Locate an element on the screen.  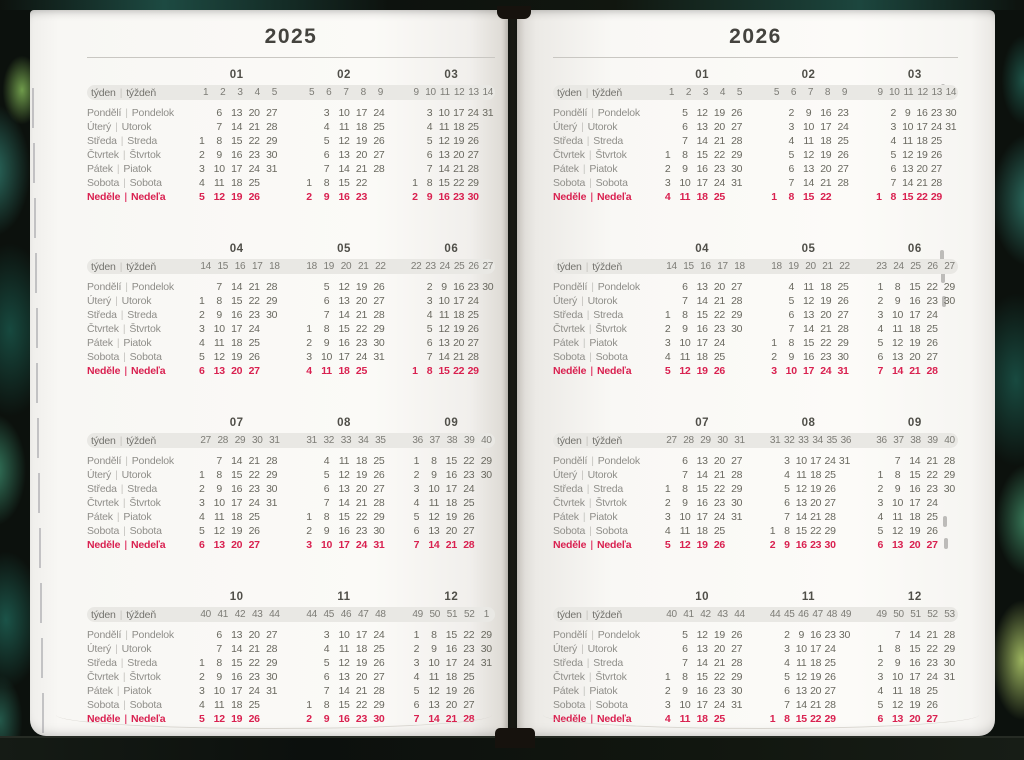
day-label-sk: Sobota is located at coordinates (611, 183).